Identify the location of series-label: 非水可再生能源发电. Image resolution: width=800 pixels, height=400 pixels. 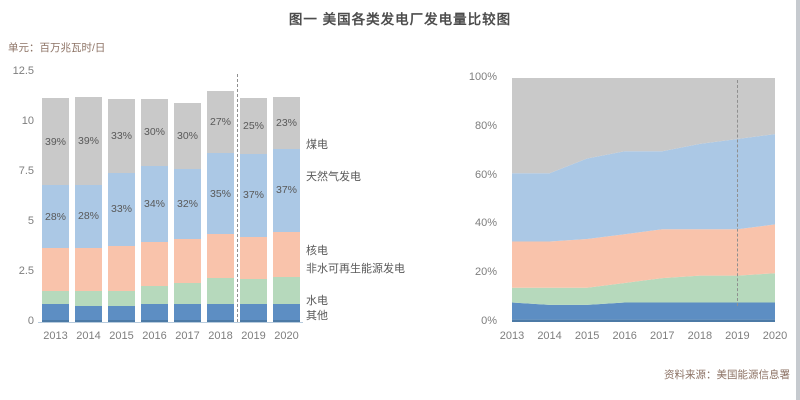
(355, 269).